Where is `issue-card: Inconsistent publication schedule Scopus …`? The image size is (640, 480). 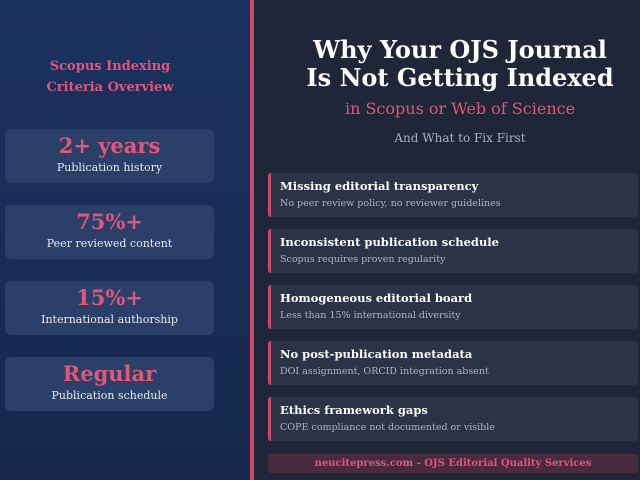
issue-card: Inconsistent publication schedule Scopus … is located at coordinates (453, 251).